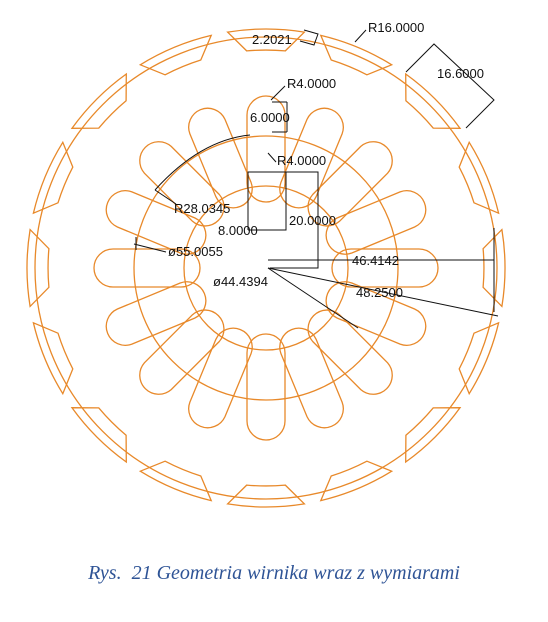 The height and width of the screenshot is (622, 548). I want to click on dim-line-outer-span, so click(383, 292).